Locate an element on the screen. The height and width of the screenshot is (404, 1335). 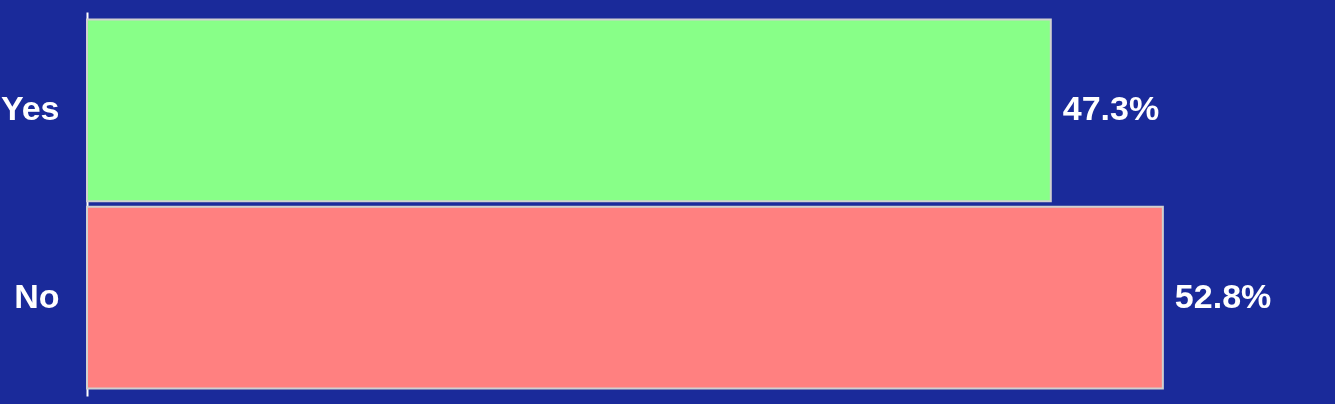
data-label: 52.8% is located at coordinates (1223, 295).